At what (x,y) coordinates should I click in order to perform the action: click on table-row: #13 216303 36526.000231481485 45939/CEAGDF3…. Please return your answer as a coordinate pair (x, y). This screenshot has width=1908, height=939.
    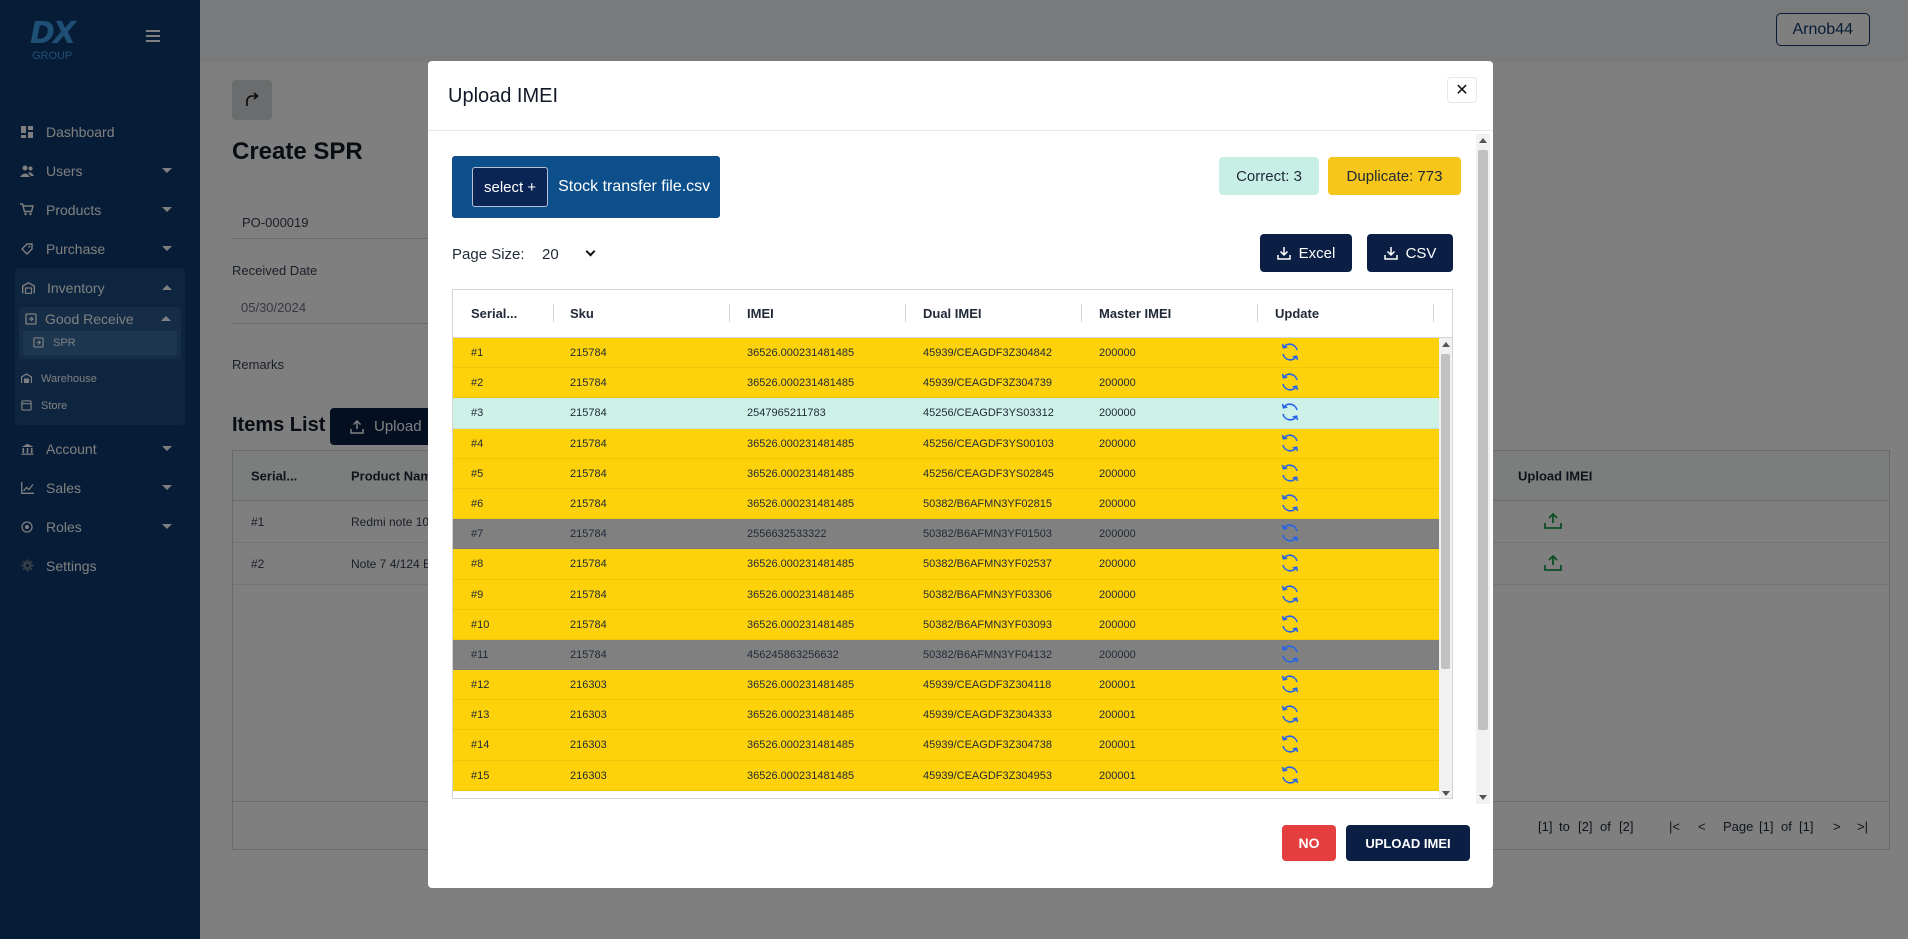
    Looking at the image, I should click on (952, 715).